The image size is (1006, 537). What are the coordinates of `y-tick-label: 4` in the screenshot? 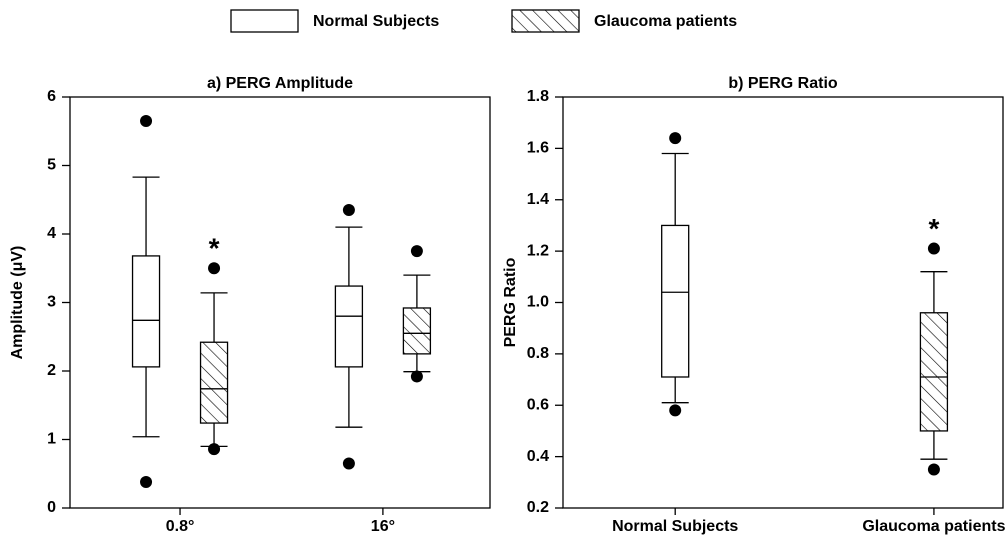 It's located at (51, 233).